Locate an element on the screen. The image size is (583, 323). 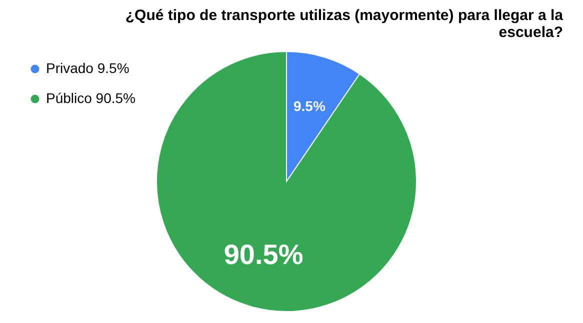
legend-label: Público 90.5% is located at coordinates (91, 98).